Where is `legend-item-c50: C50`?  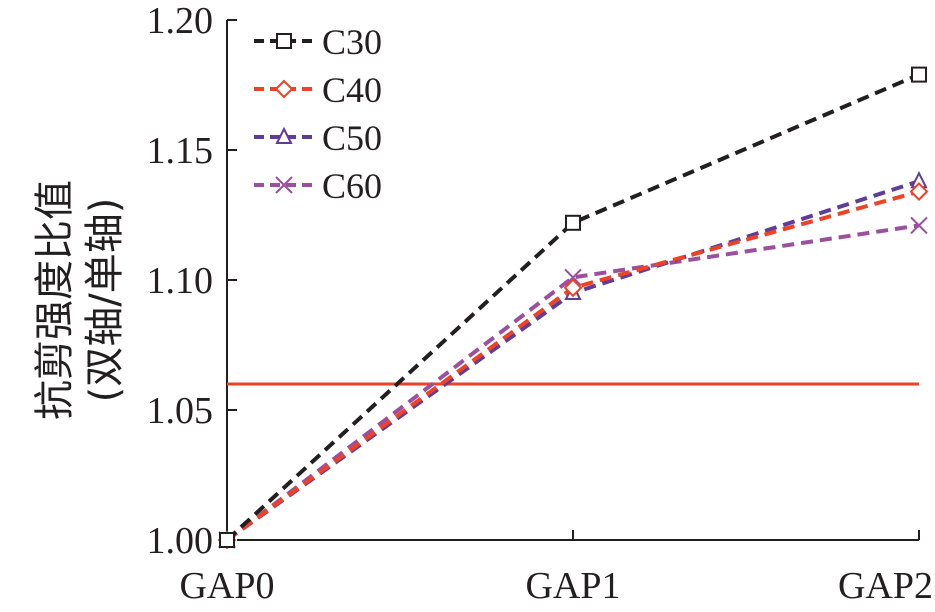 legend-item-c50: C50 is located at coordinates (318, 138).